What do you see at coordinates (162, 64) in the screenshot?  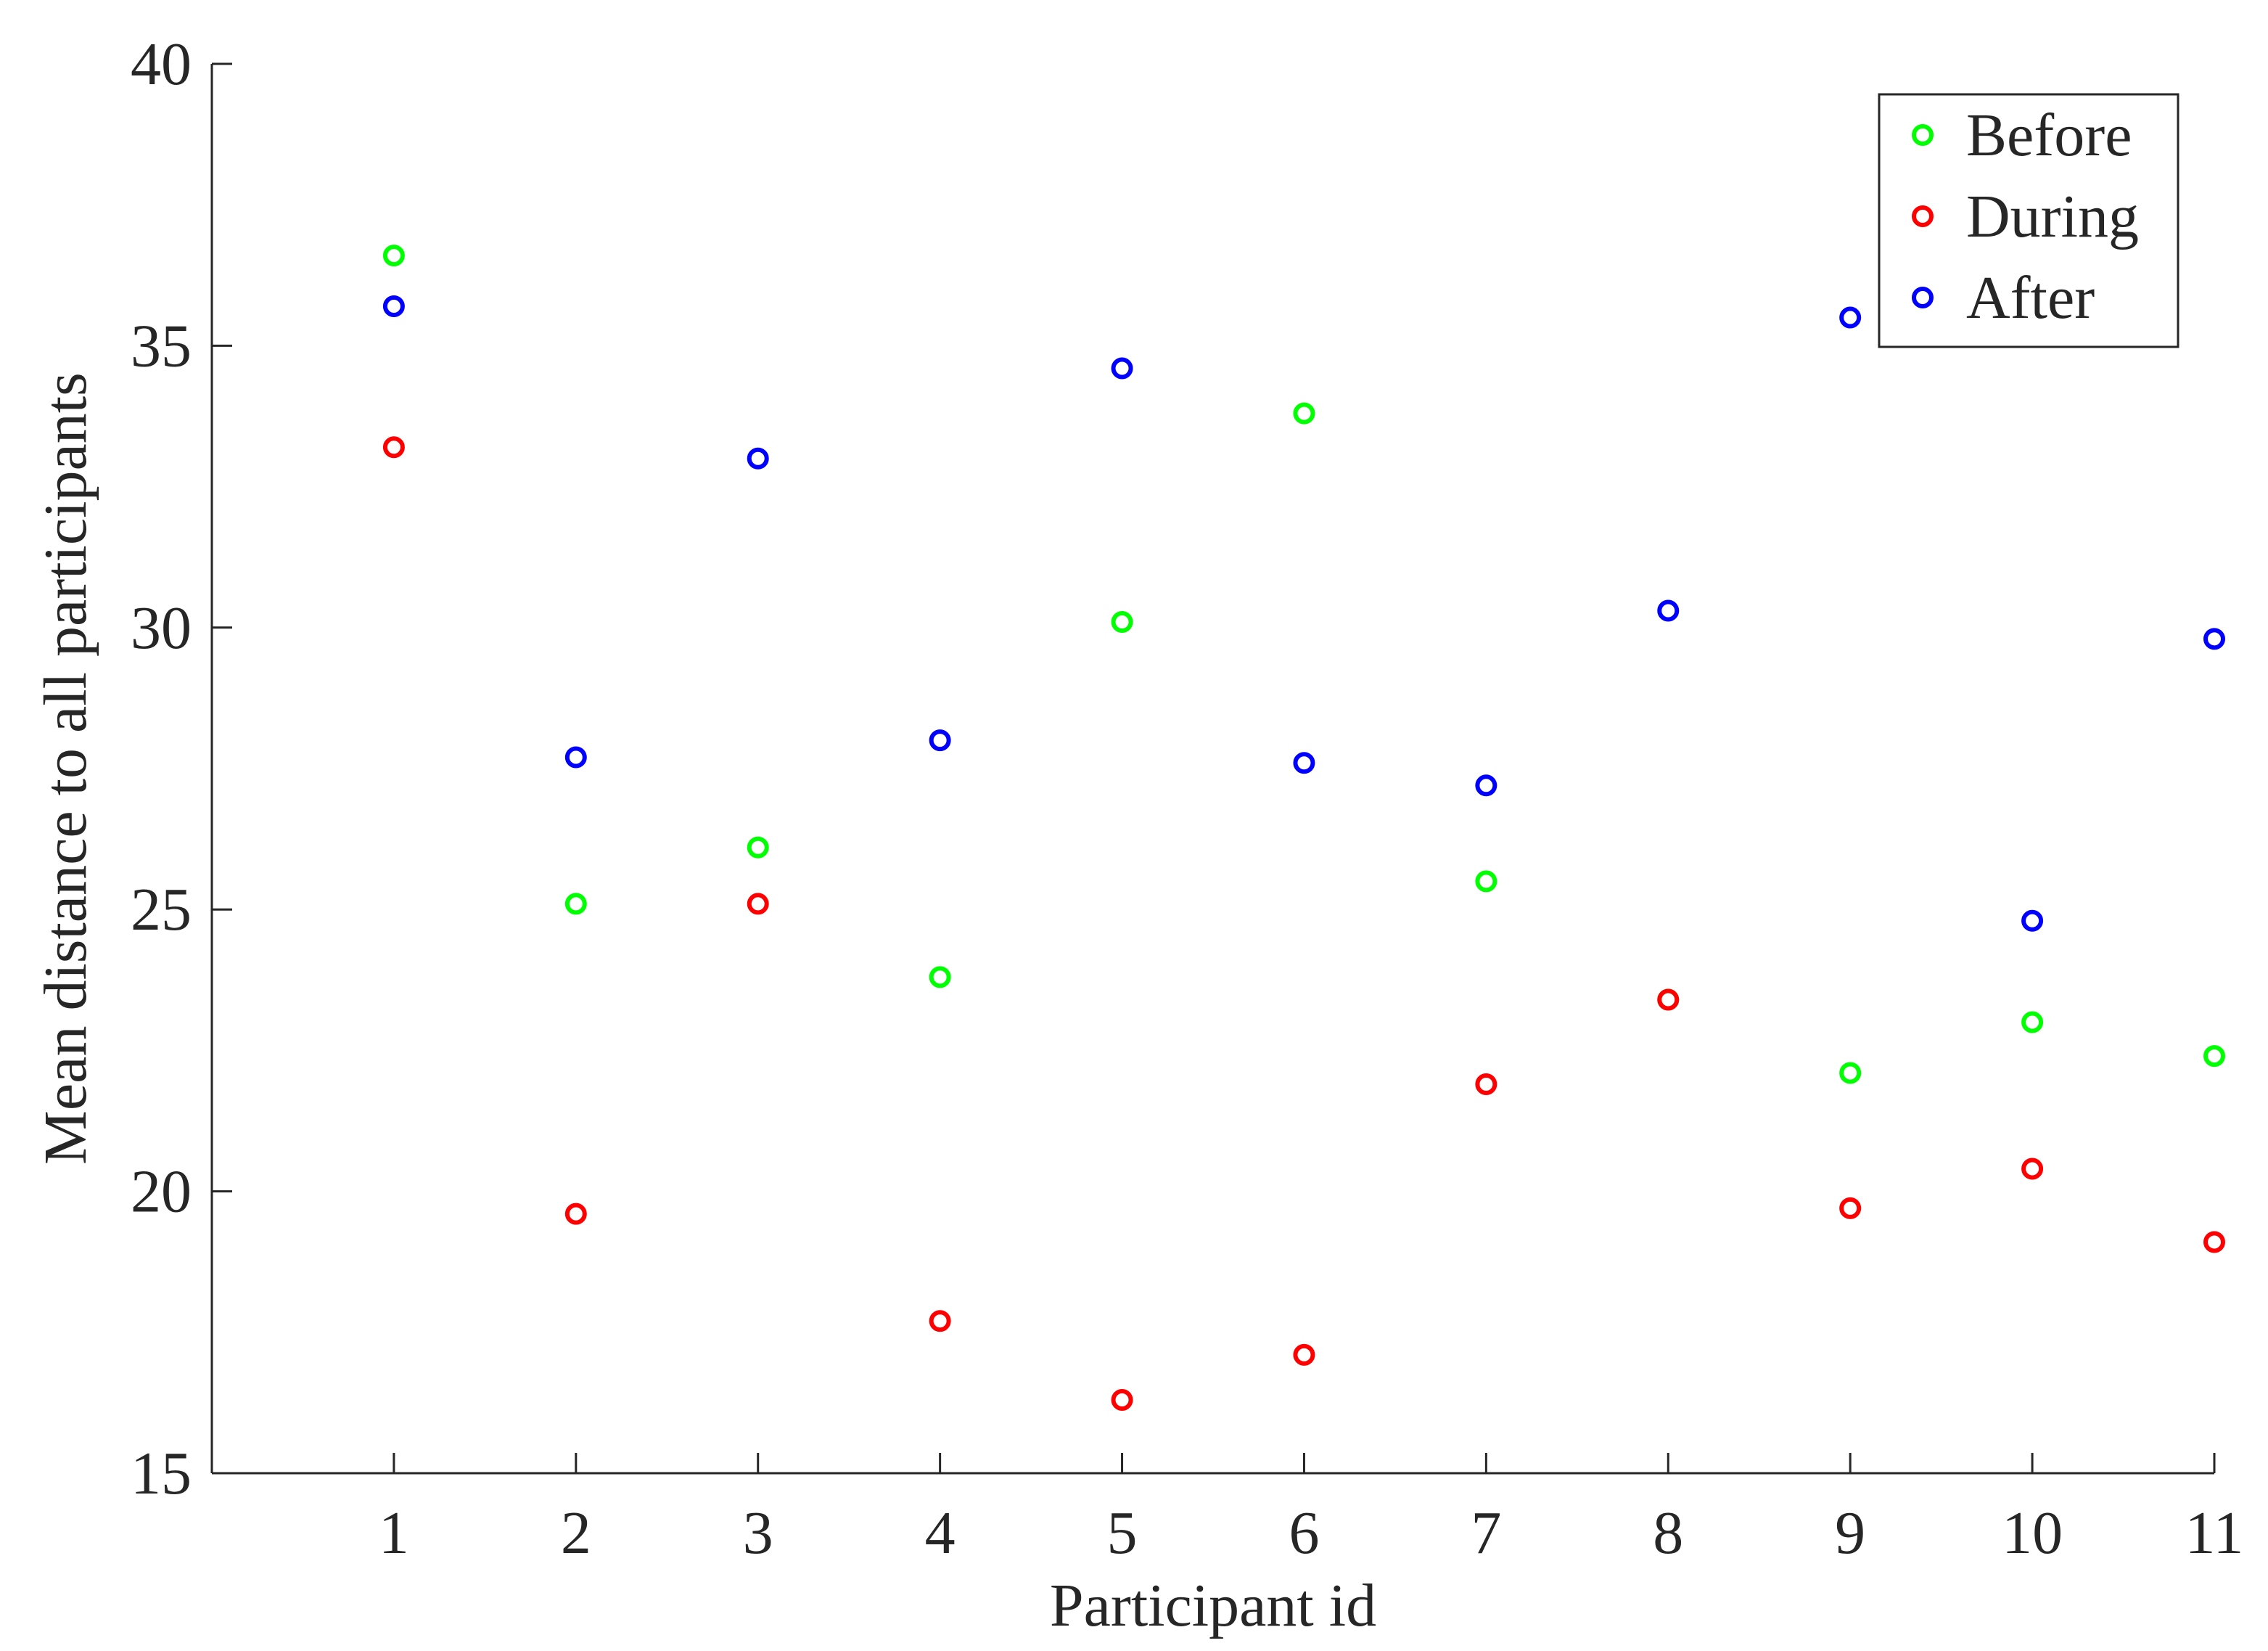 I see `y-tick-label: 40` at bounding box center [162, 64].